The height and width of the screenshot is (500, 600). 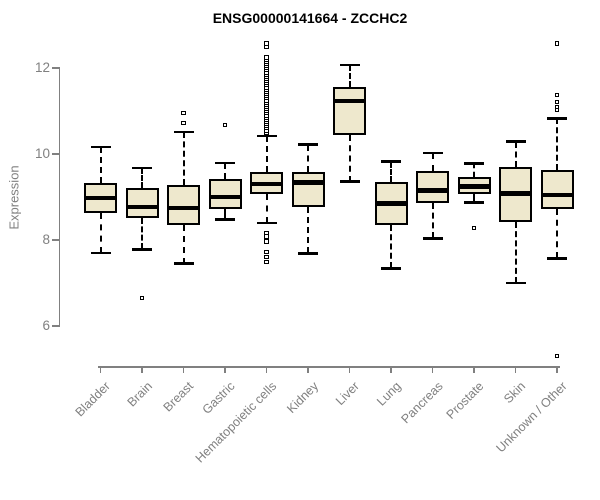 What do you see at coordinates (139, 394) in the screenshot?
I see `x-category-label: Brain` at bounding box center [139, 394].